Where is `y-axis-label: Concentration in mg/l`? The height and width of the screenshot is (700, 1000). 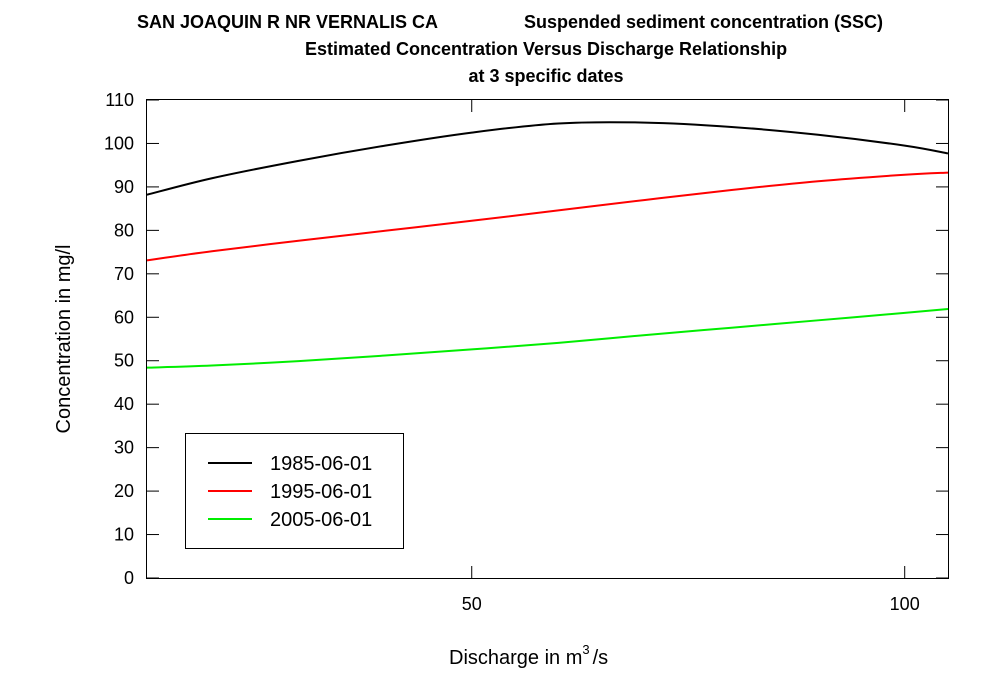 y-axis-label: Concentration in mg/l is located at coordinates (64, 339).